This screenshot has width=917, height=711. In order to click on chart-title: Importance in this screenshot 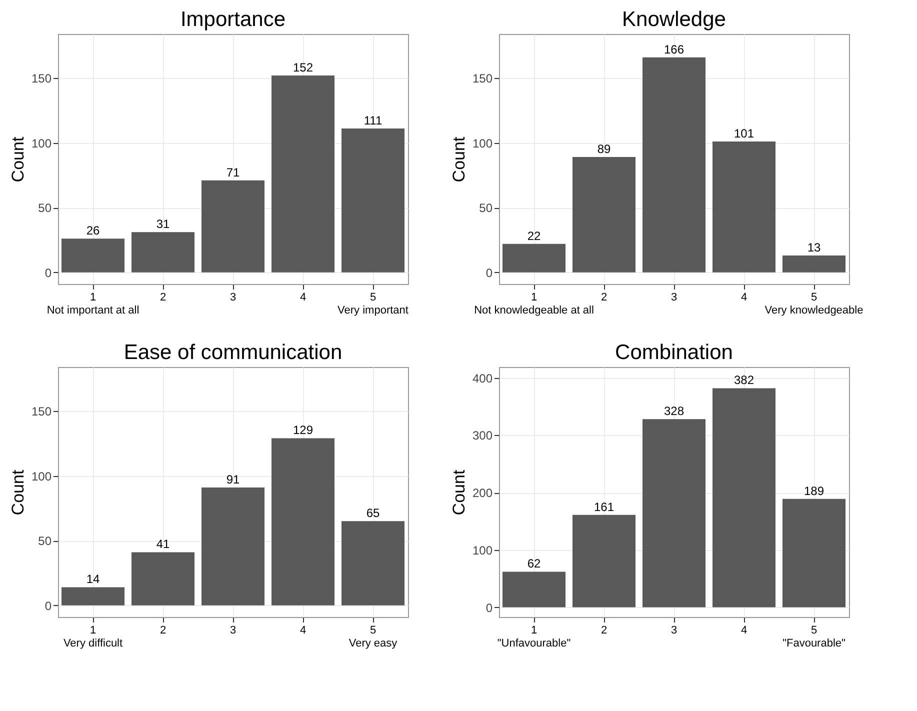, I will do `click(233, 19)`.